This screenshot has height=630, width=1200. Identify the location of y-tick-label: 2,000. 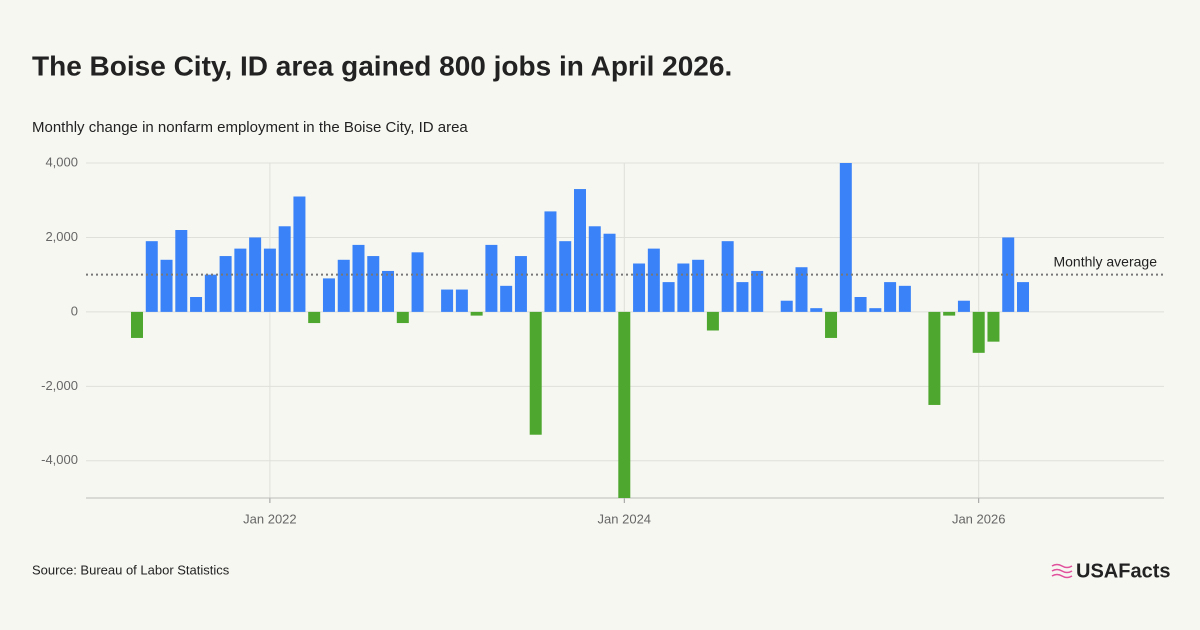
(61, 236).